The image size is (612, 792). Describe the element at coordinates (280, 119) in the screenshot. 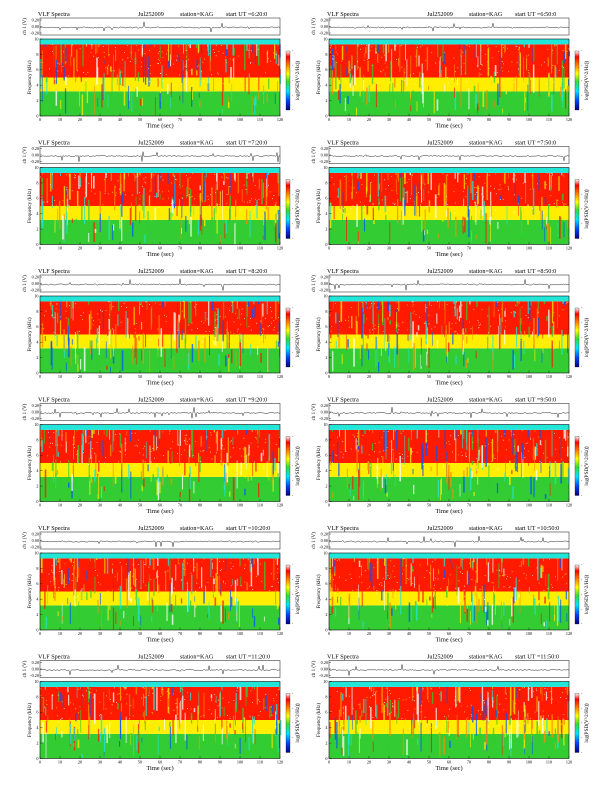

I see `x-tick-label: 120` at that location.